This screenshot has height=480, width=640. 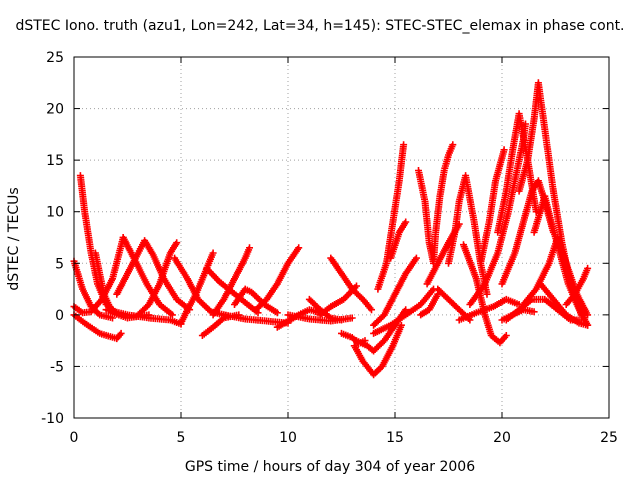 I want to click on series-arc28, so click(x=391, y=217).